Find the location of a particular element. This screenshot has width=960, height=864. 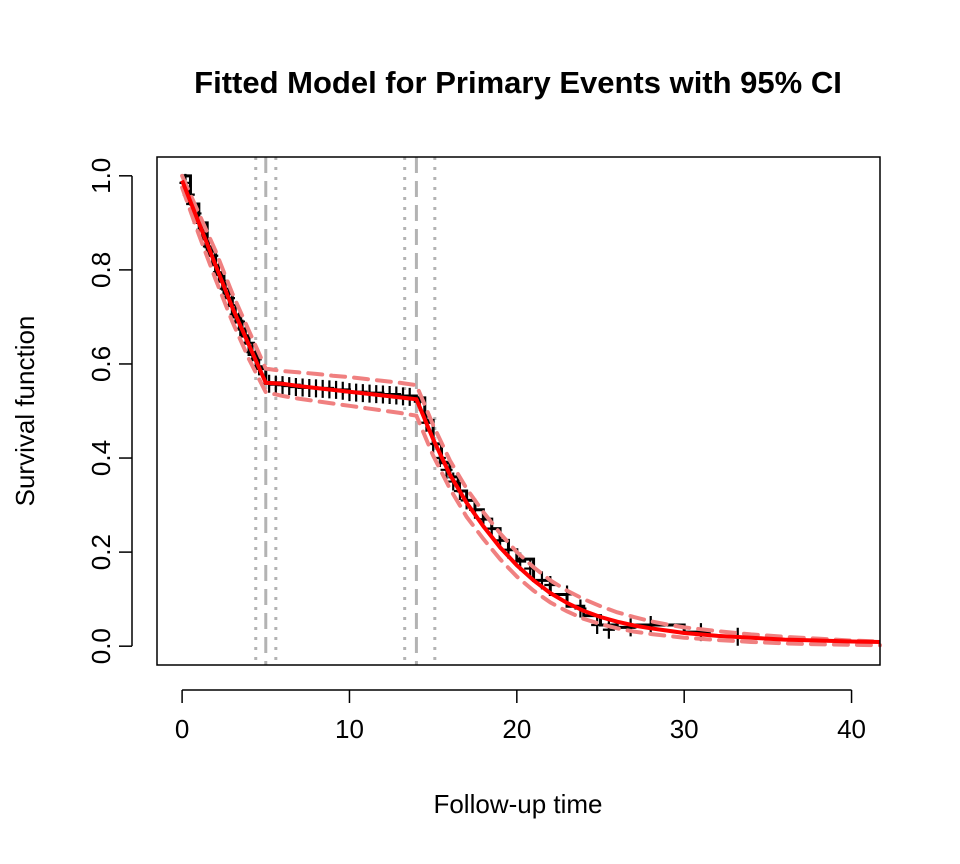

y-tick-label: 0.2 is located at coordinates (101, 552).